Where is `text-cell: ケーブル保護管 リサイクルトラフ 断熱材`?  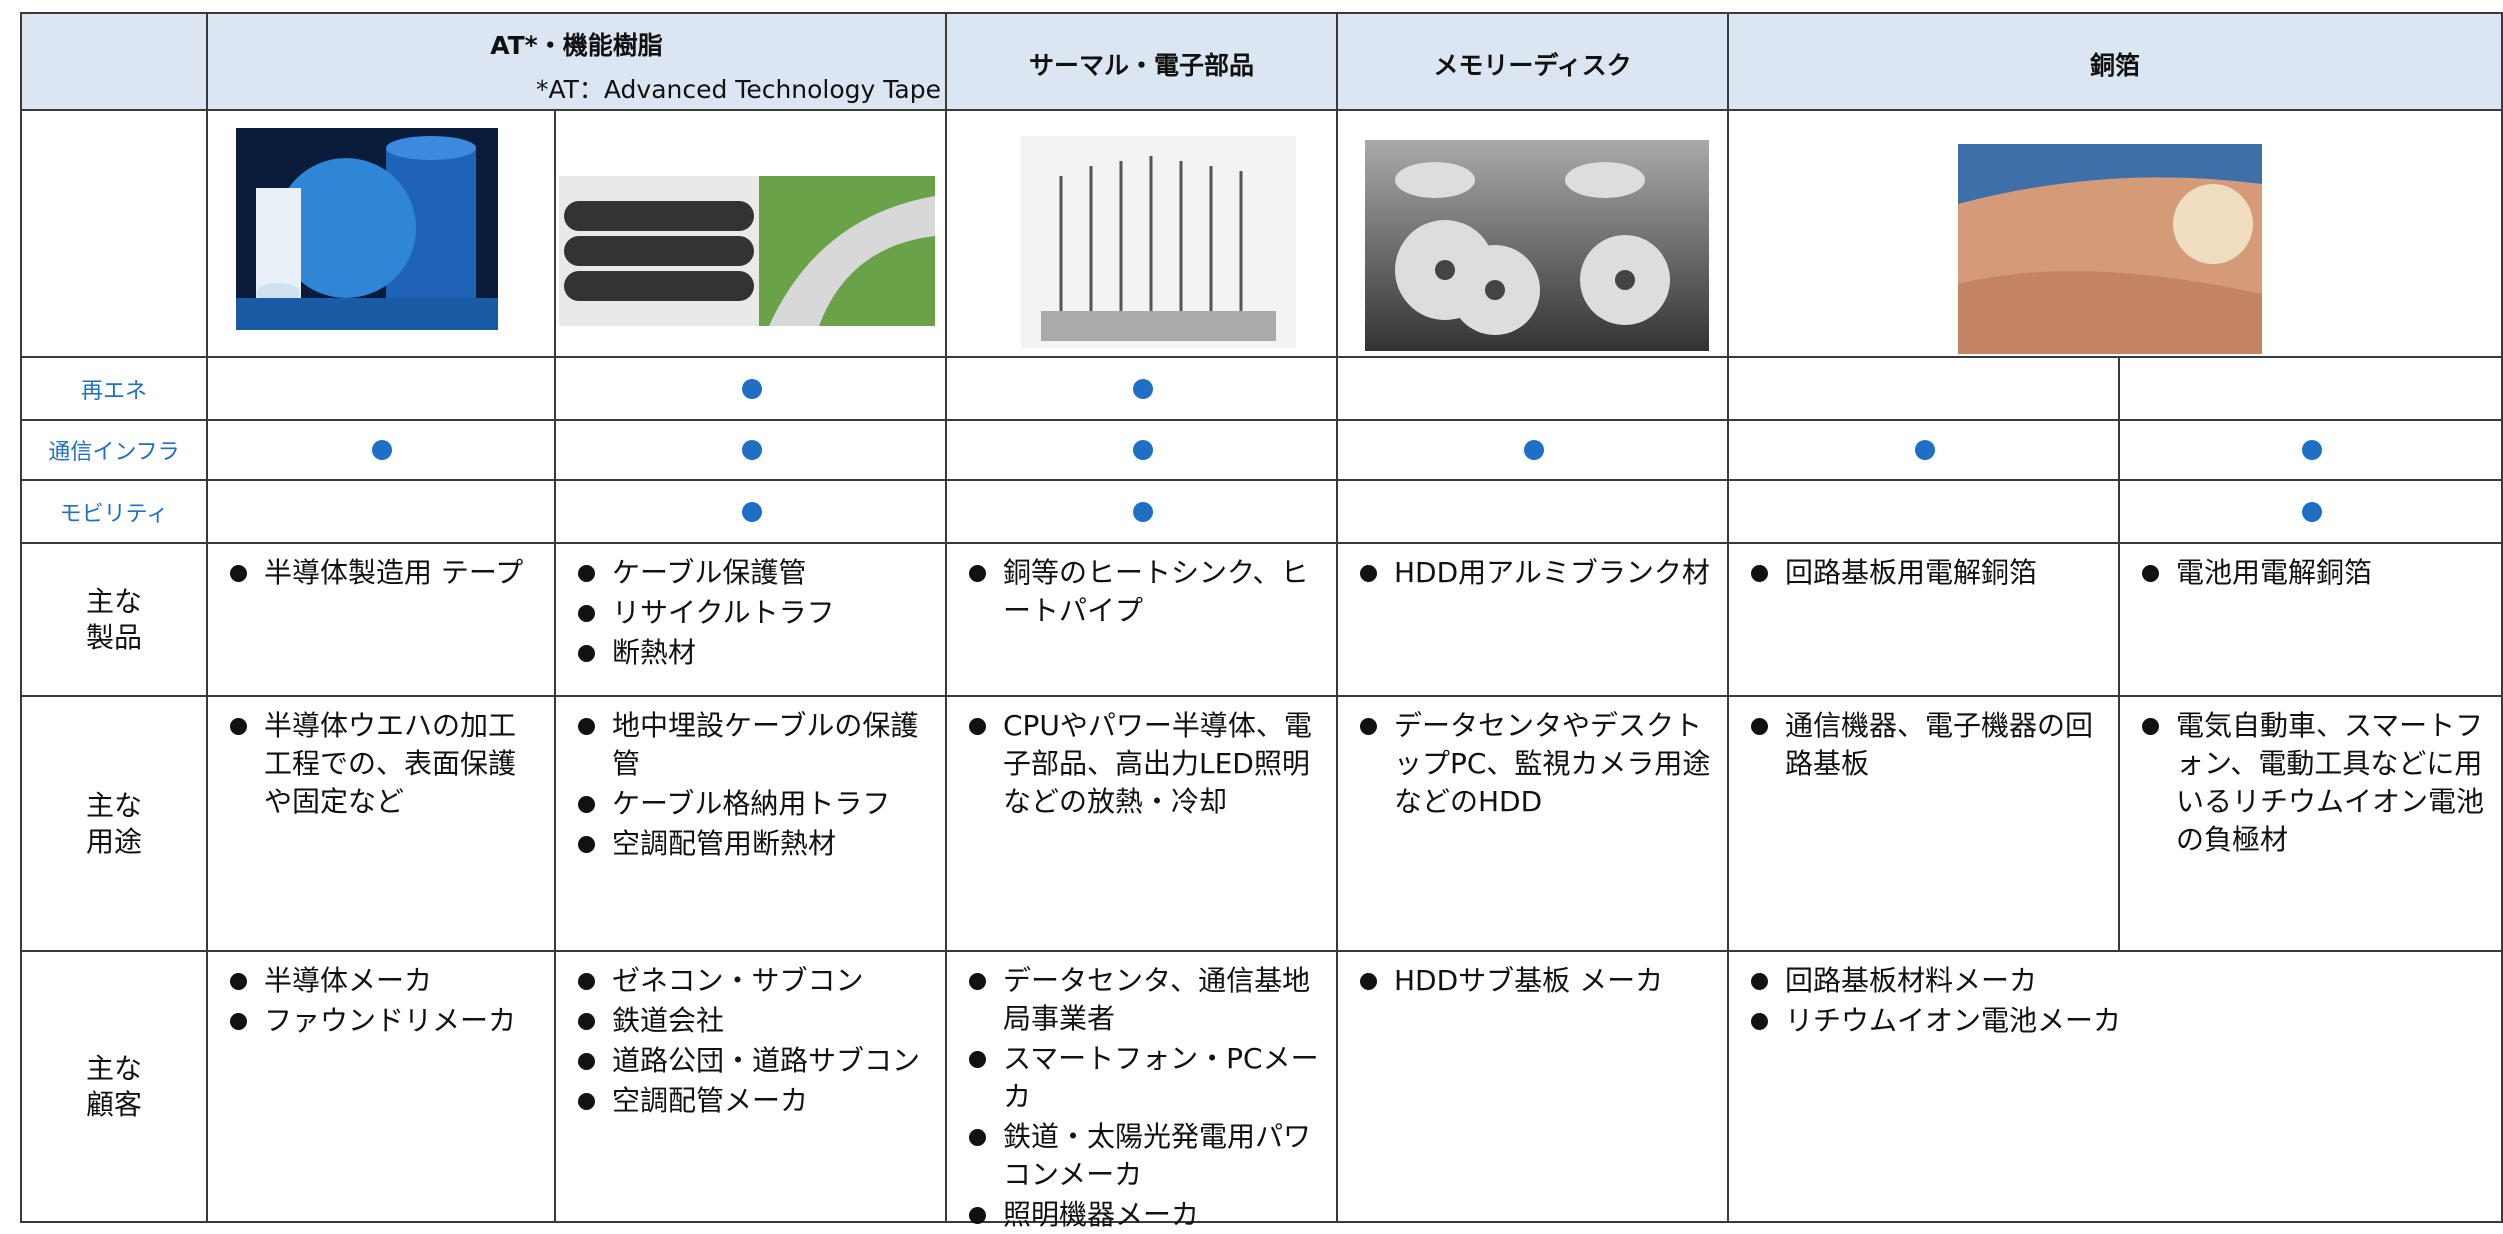 text-cell: ケーブル保護管 リサイクルトラフ 断熱材 is located at coordinates (750, 619).